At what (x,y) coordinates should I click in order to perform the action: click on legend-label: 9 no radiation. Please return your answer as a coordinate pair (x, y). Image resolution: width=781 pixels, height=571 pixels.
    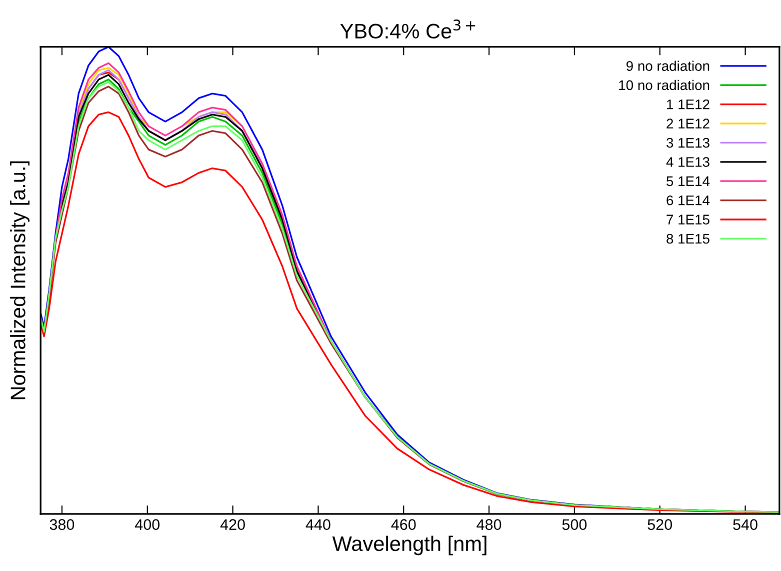
    Looking at the image, I should click on (668, 65).